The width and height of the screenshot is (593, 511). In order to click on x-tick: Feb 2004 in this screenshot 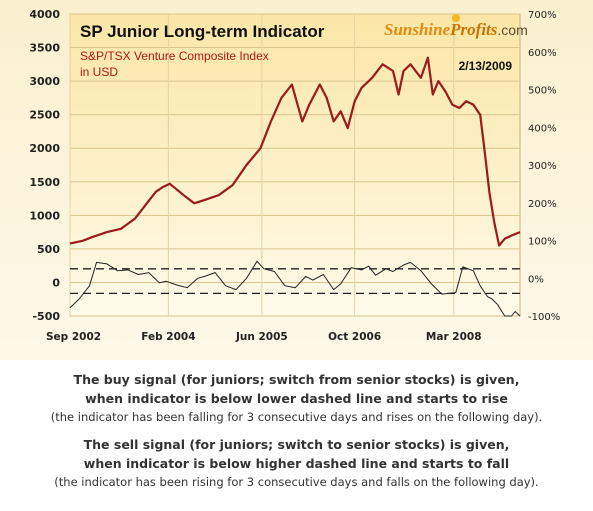, I will do `click(168, 337)`.